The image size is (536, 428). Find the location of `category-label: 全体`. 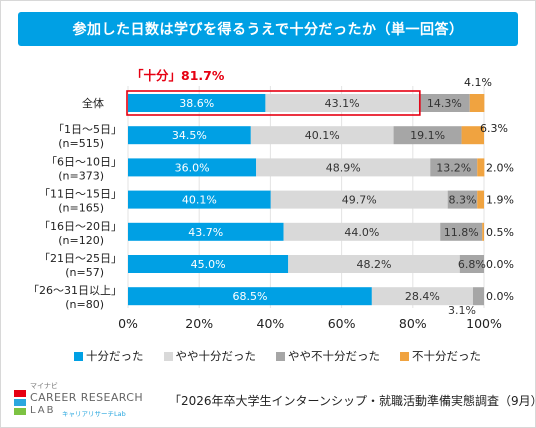

category-label: 全体 is located at coordinates (93, 103).